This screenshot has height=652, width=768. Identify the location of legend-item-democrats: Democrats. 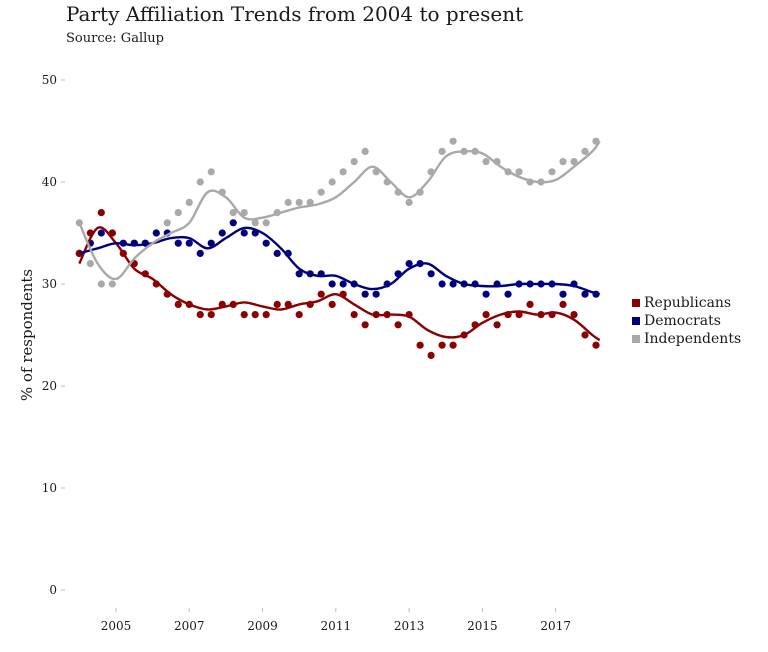
(686, 321).